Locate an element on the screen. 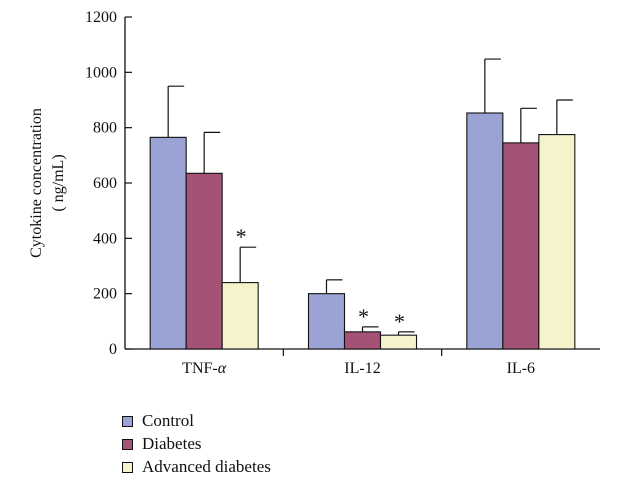 The width and height of the screenshot is (618, 486). x-tick-label: TNF-α is located at coordinates (204, 368).